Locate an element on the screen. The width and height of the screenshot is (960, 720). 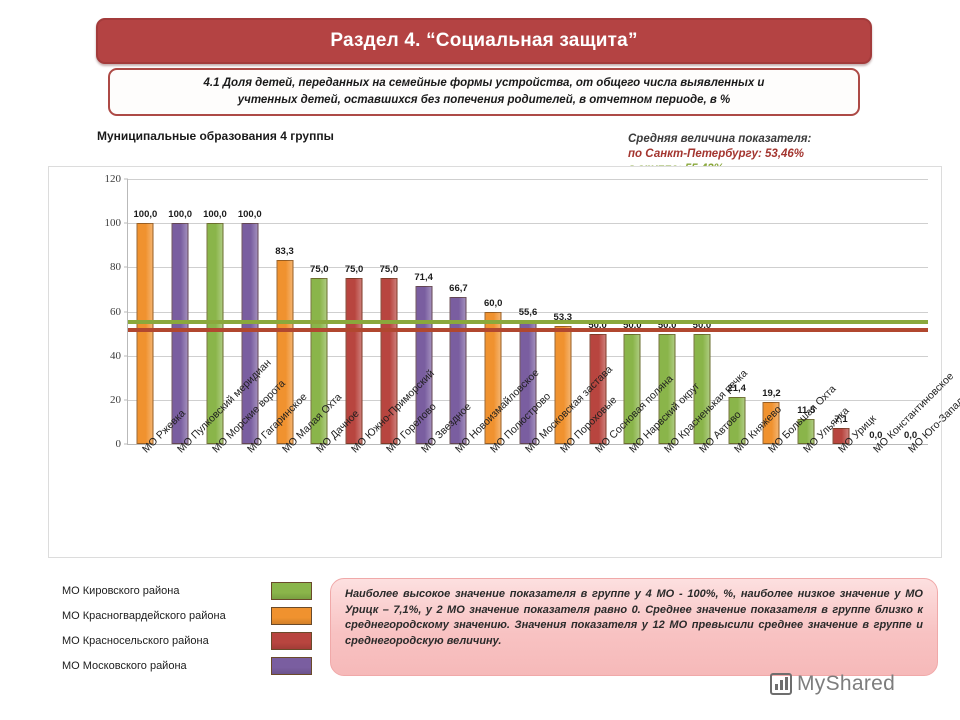
bar-value-label: 83,3 is located at coordinates (284, 252).